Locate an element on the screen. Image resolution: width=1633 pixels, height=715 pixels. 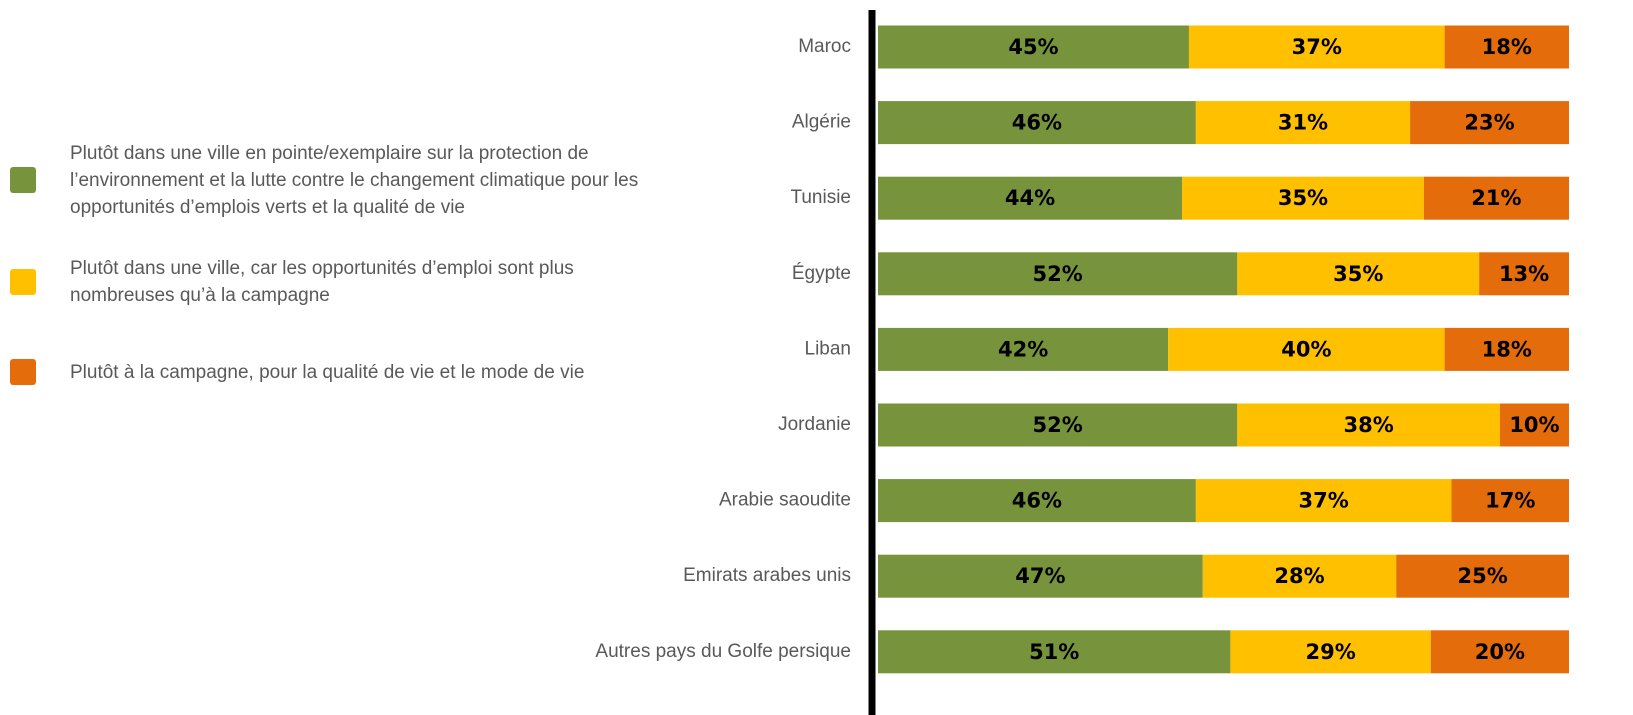
data-label: 25% is located at coordinates (1482, 576).